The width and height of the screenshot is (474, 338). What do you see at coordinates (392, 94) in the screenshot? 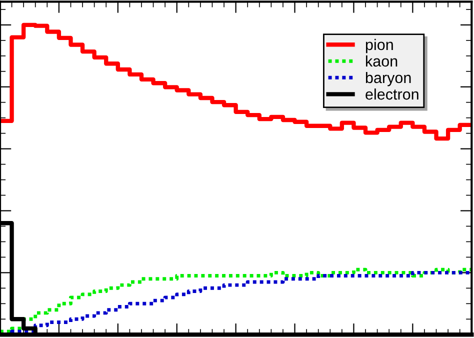
I see `legend-label: electron` at bounding box center [392, 94].